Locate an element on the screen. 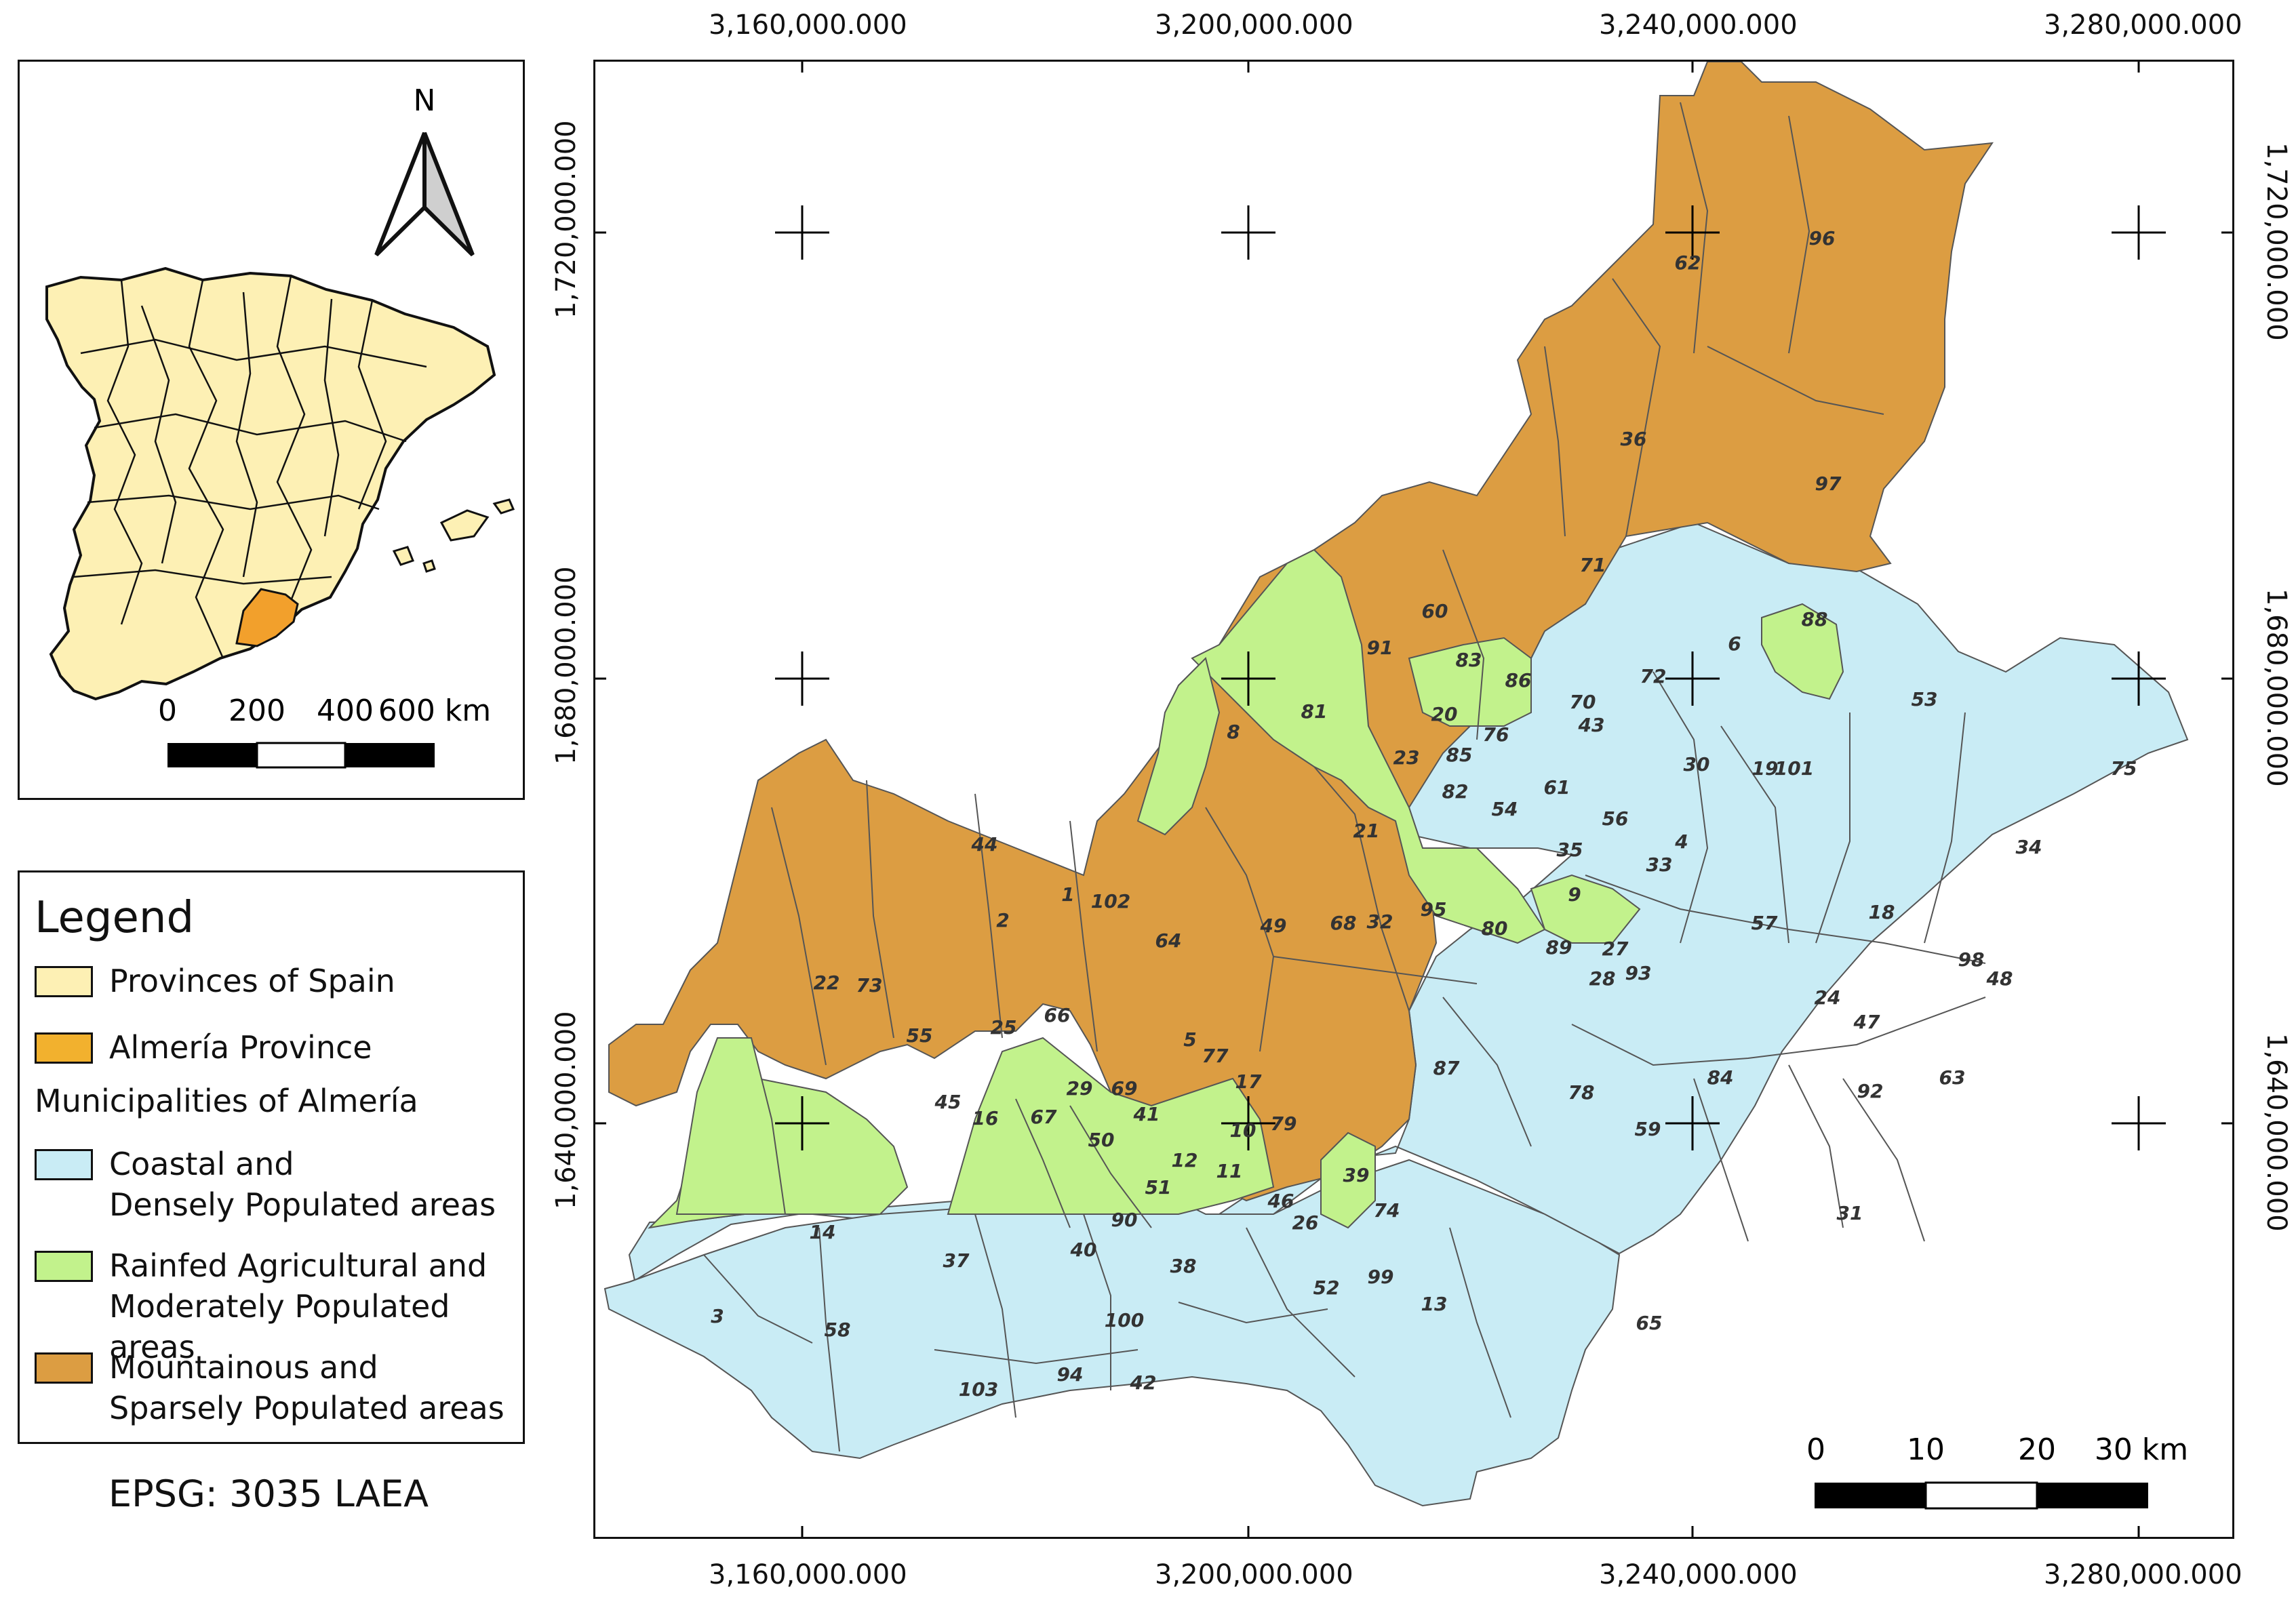 This screenshot has height=1606, width=2296. legend-title: Legend is located at coordinates (115, 918).